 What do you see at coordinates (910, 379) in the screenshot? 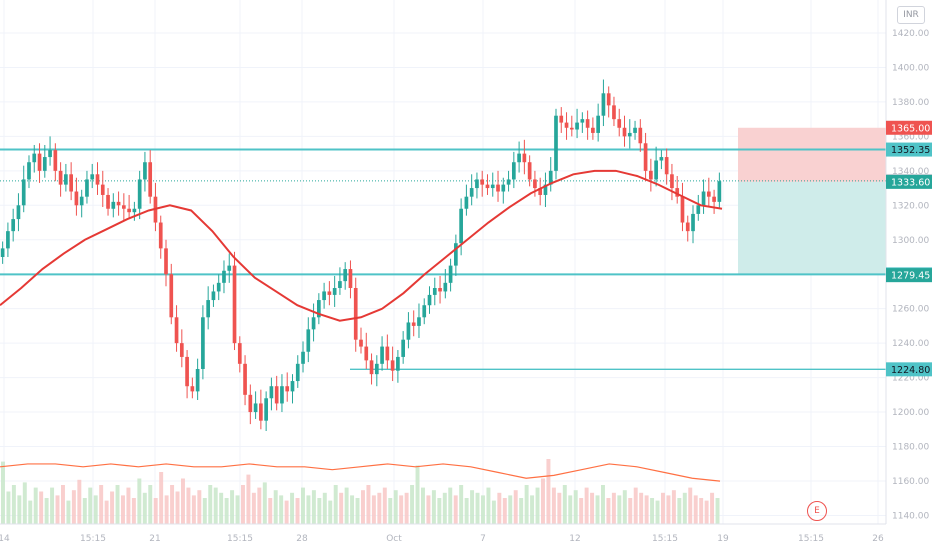
I see `price-tick-label: 1220.00` at bounding box center [910, 379].